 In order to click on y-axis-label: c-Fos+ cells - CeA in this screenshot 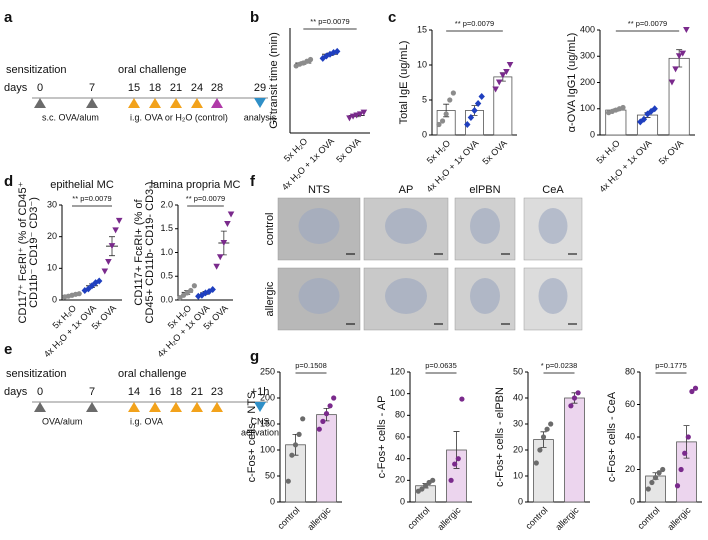, I will do `click(612, 436)`.